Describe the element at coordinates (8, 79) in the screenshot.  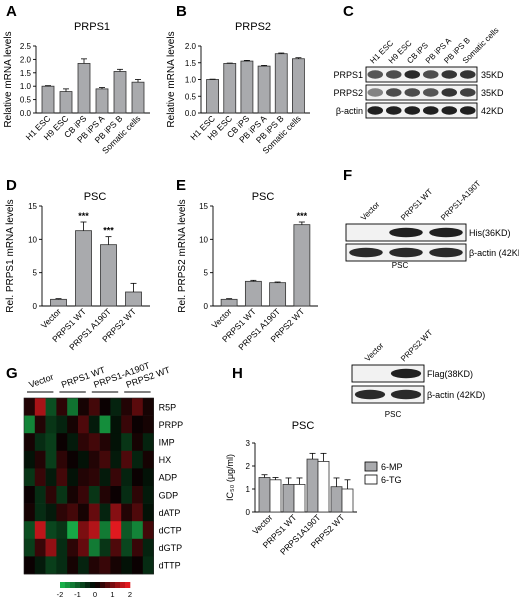
I see `y-axis-label: Relative mRNA levels` at that location.